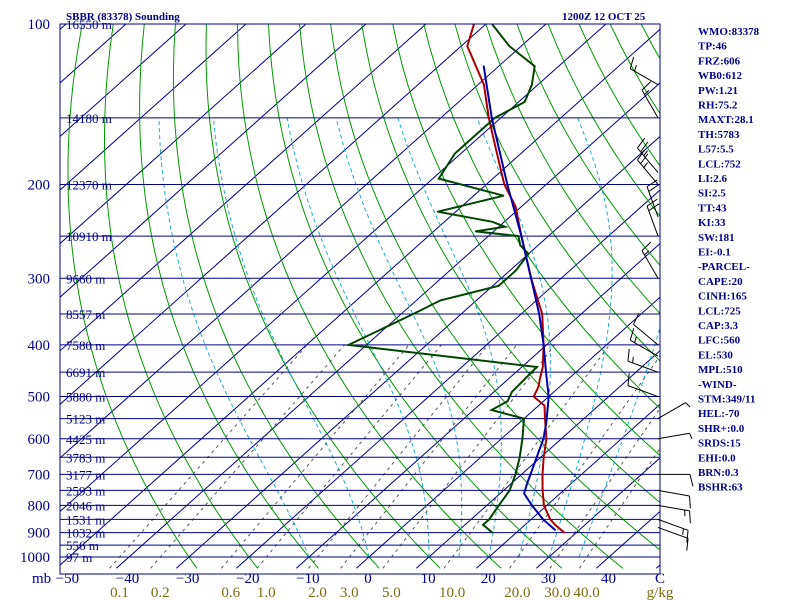 The width and height of the screenshot is (800, 600). I want to click on mixing-ratio-tick-label: 0.6, so click(230, 592).